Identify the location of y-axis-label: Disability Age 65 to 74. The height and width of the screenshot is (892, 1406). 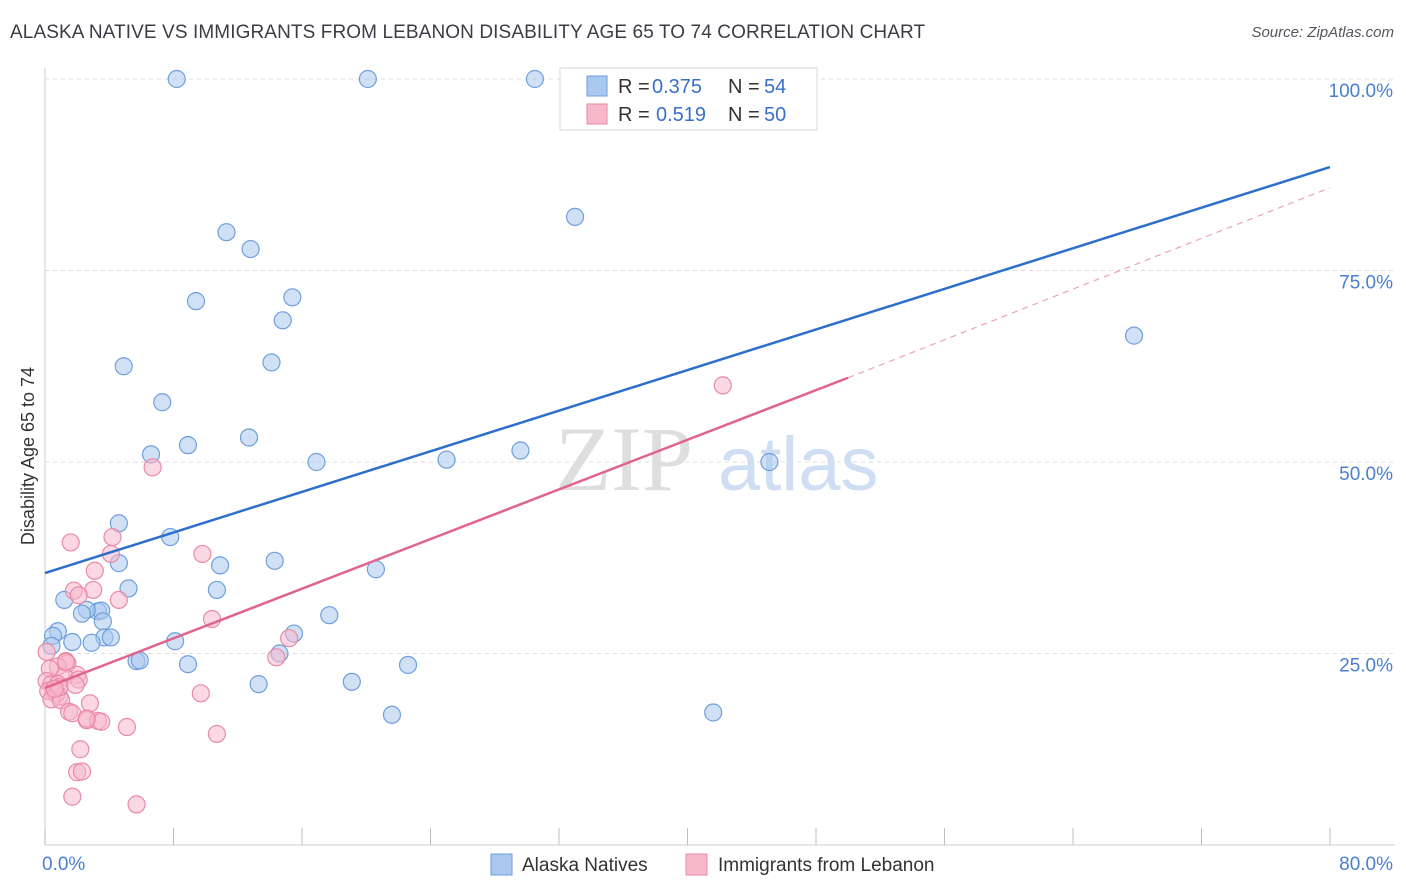
(28, 456).